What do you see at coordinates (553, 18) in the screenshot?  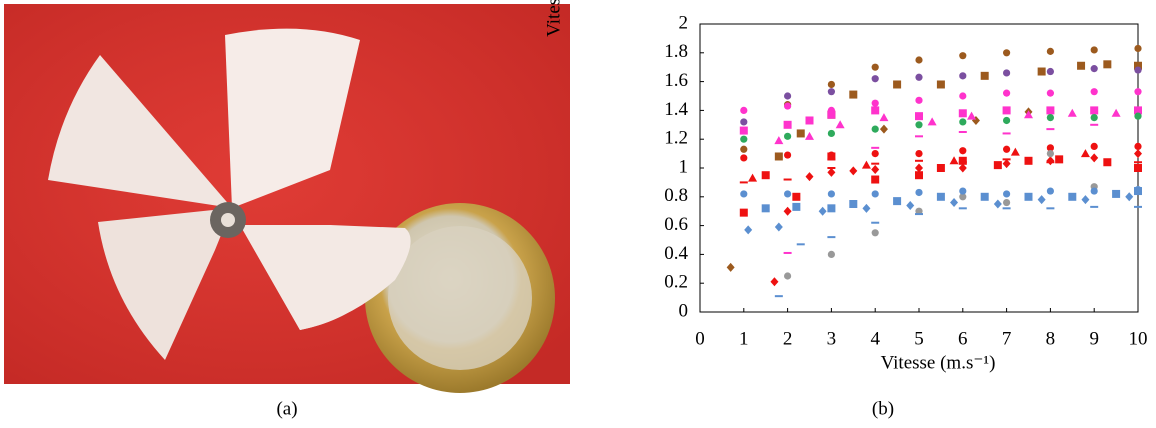 I see `y-axis-label: Vitesse spécifique` at bounding box center [553, 18].